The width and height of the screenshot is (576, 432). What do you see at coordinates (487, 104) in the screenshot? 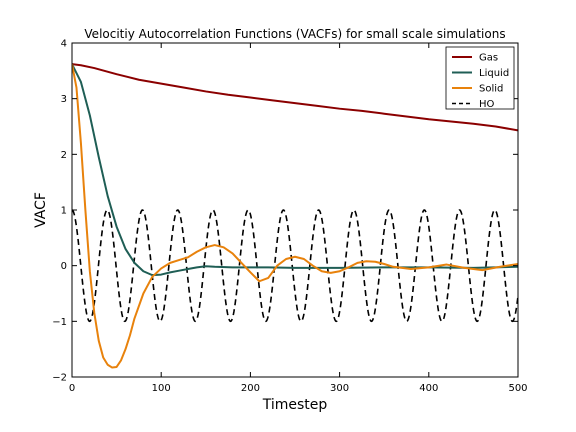
I see `legend-label-ho: HO` at bounding box center [487, 104].